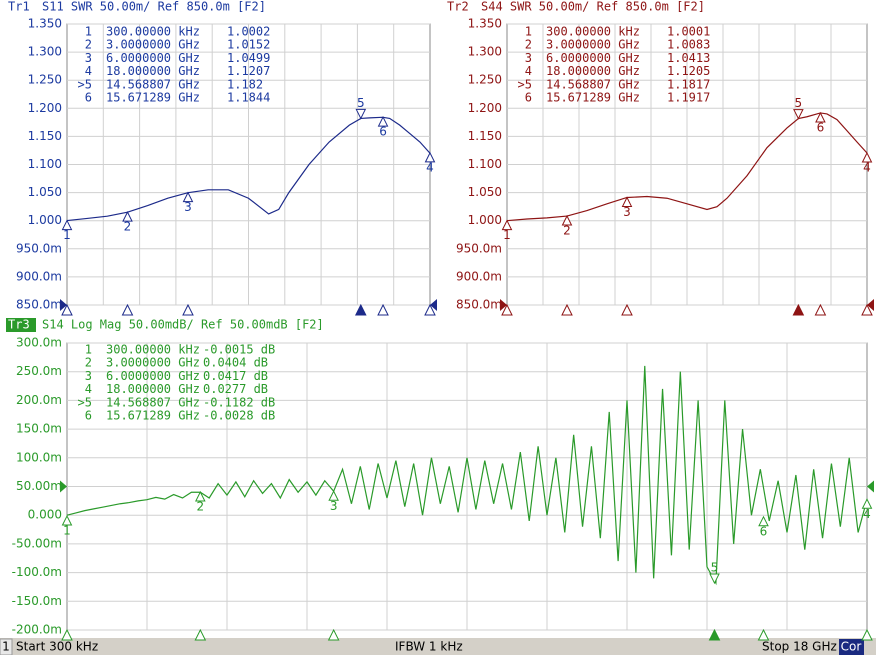  Describe the element at coordinates (45, 515) in the screenshot. I see `y-tick-label: 0.000` at that location.